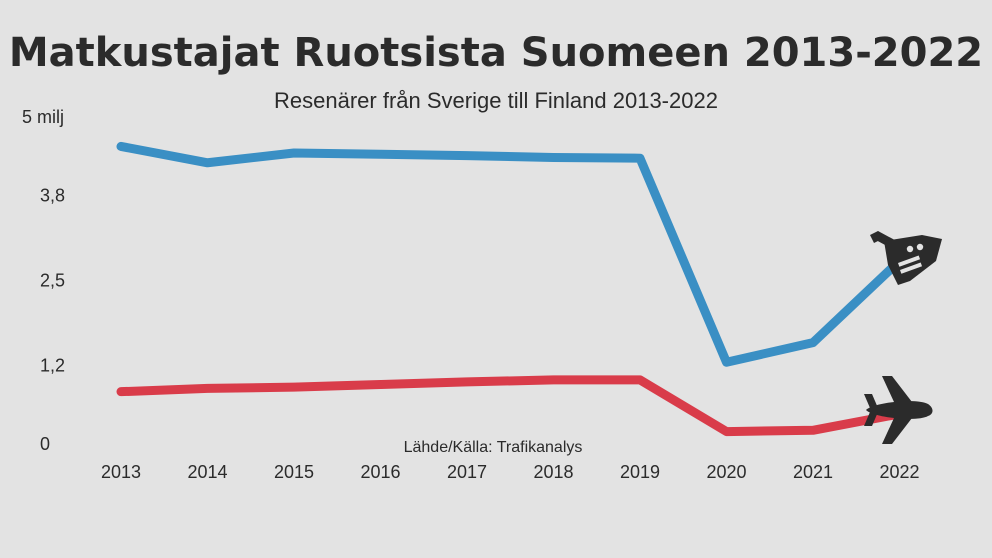 Image resolution: width=992 pixels, height=558 pixels. What do you see at coordinates (467, 472) in the screenshot?
I see `x-tick-label: 2017` at bounding box center [467, 472].